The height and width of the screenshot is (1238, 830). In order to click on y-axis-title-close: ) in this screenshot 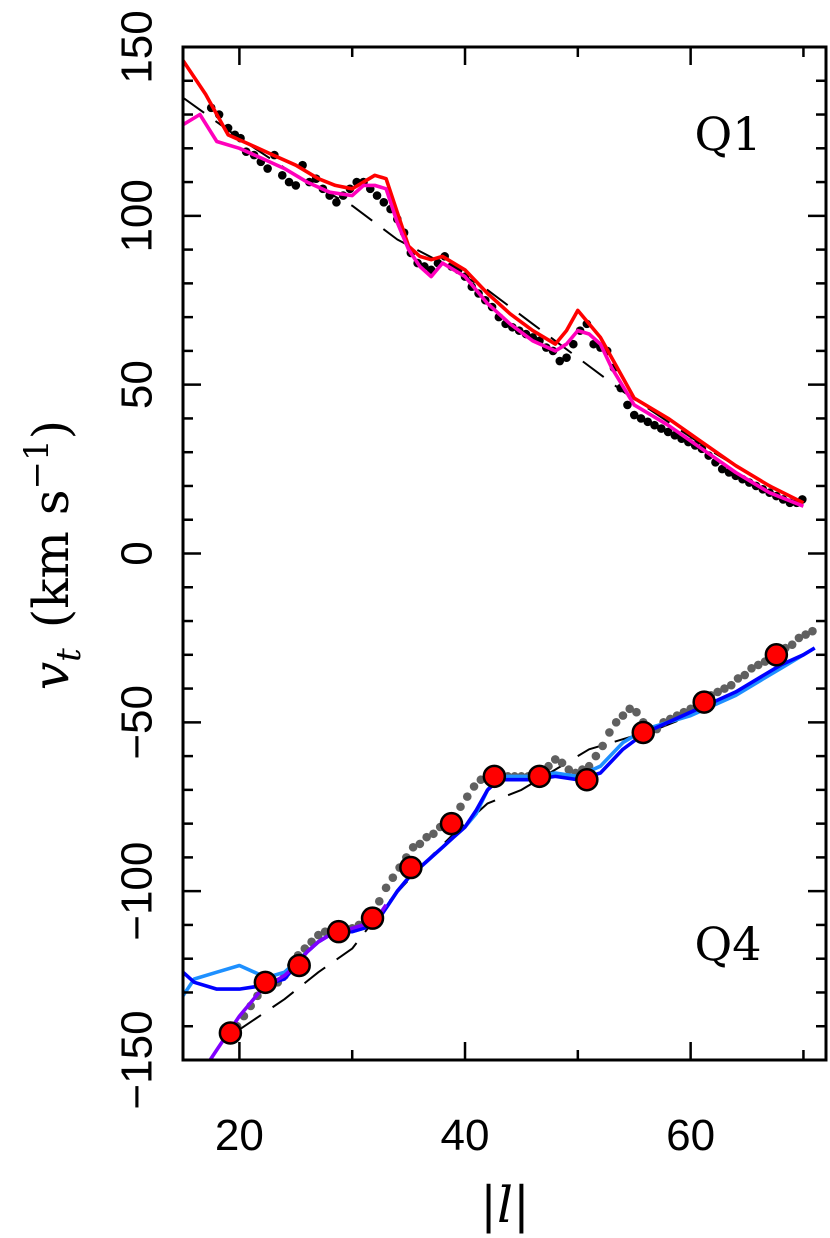, I will do `click(51, 430)`.